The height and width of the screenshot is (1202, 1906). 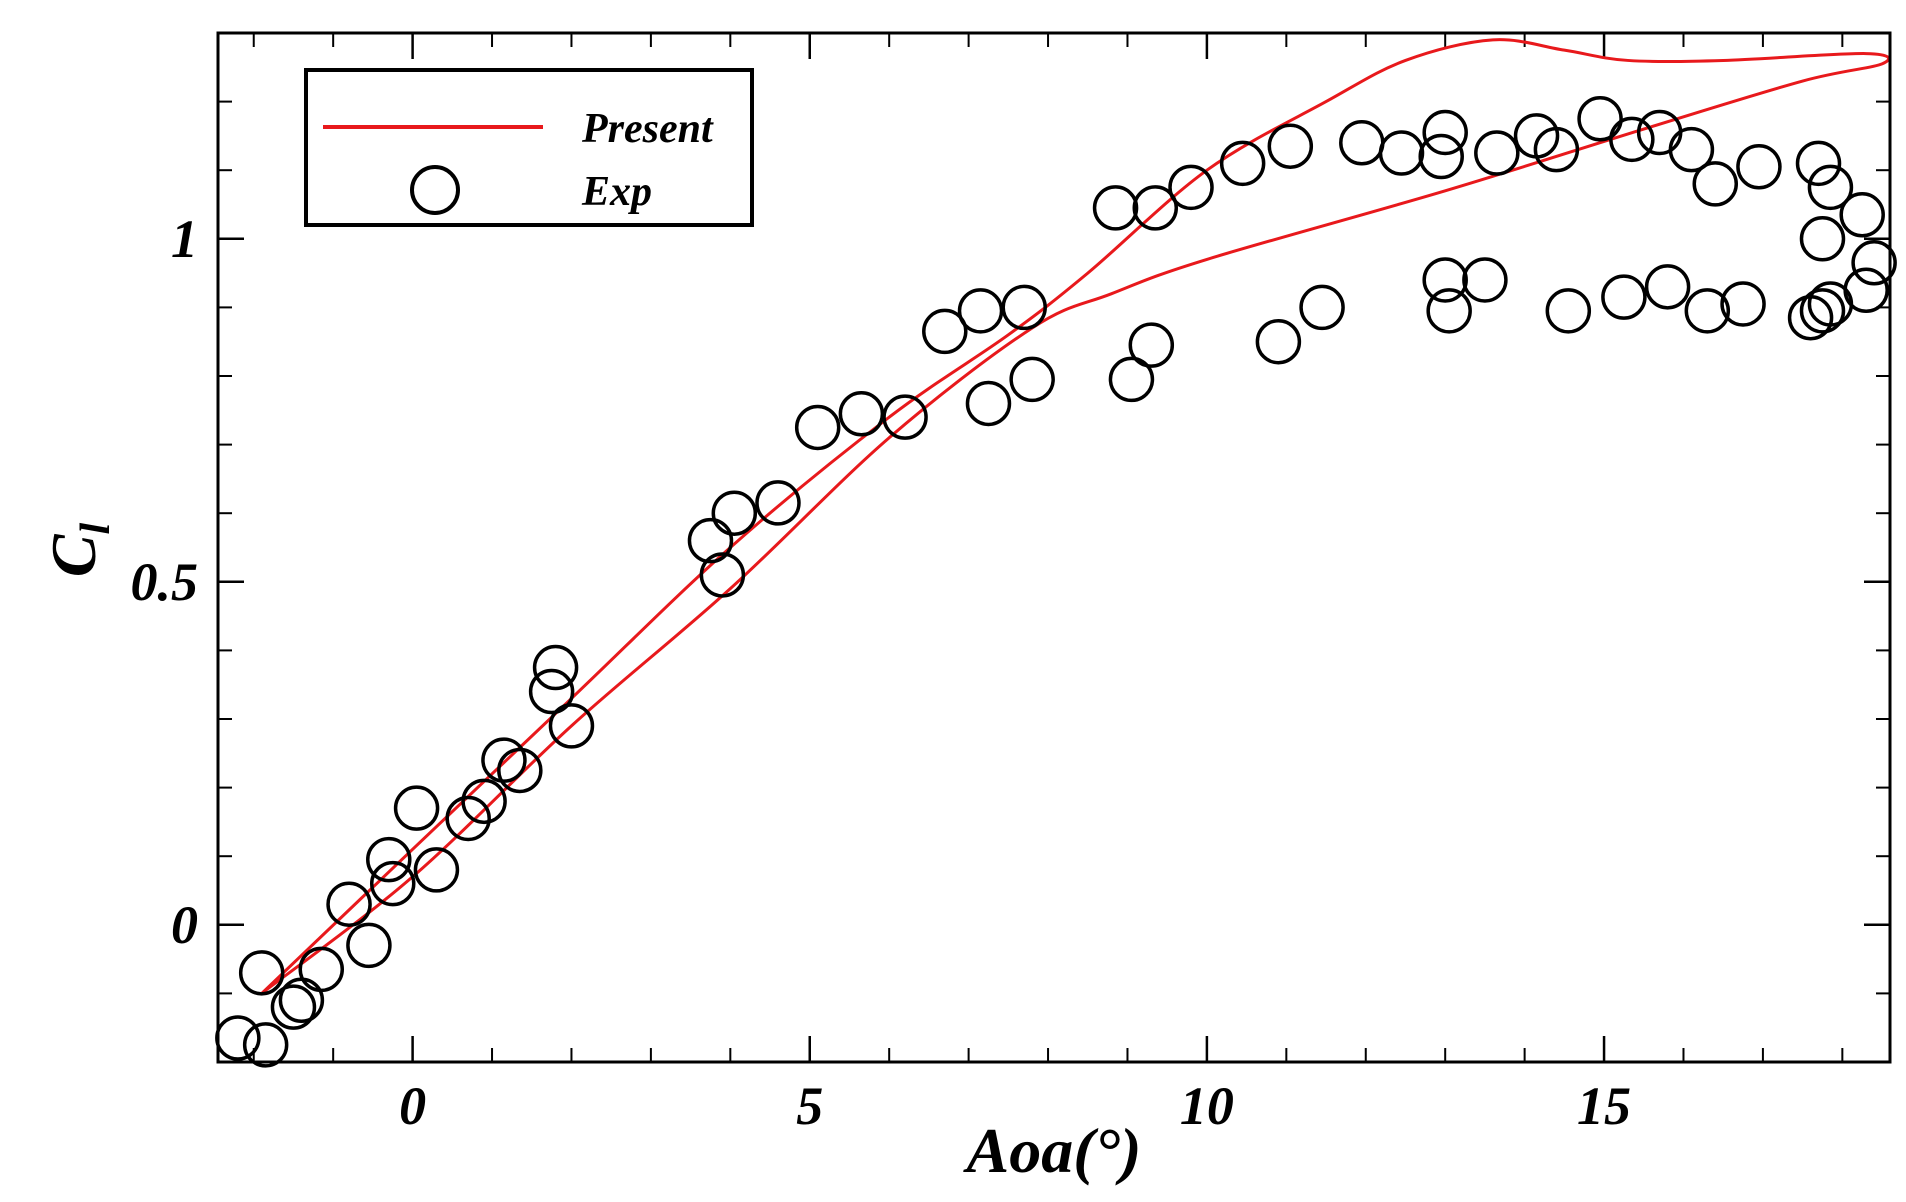 What do you see at coordinates (435, 190) in the screenshot?
I see `legend-exp-swatch` at bounding box center [435, 190].